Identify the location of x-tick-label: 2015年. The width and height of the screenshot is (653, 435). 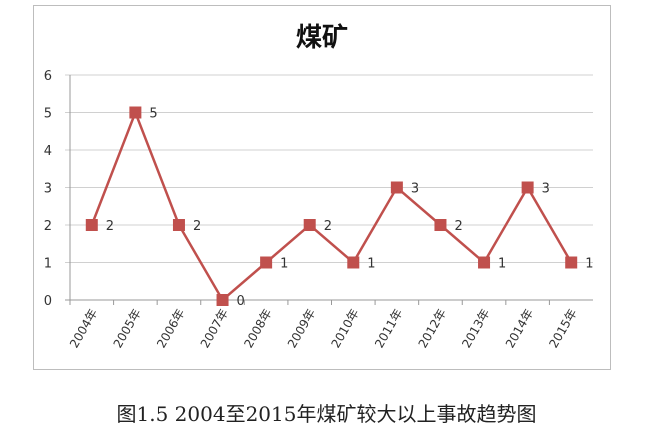
(562, 329).